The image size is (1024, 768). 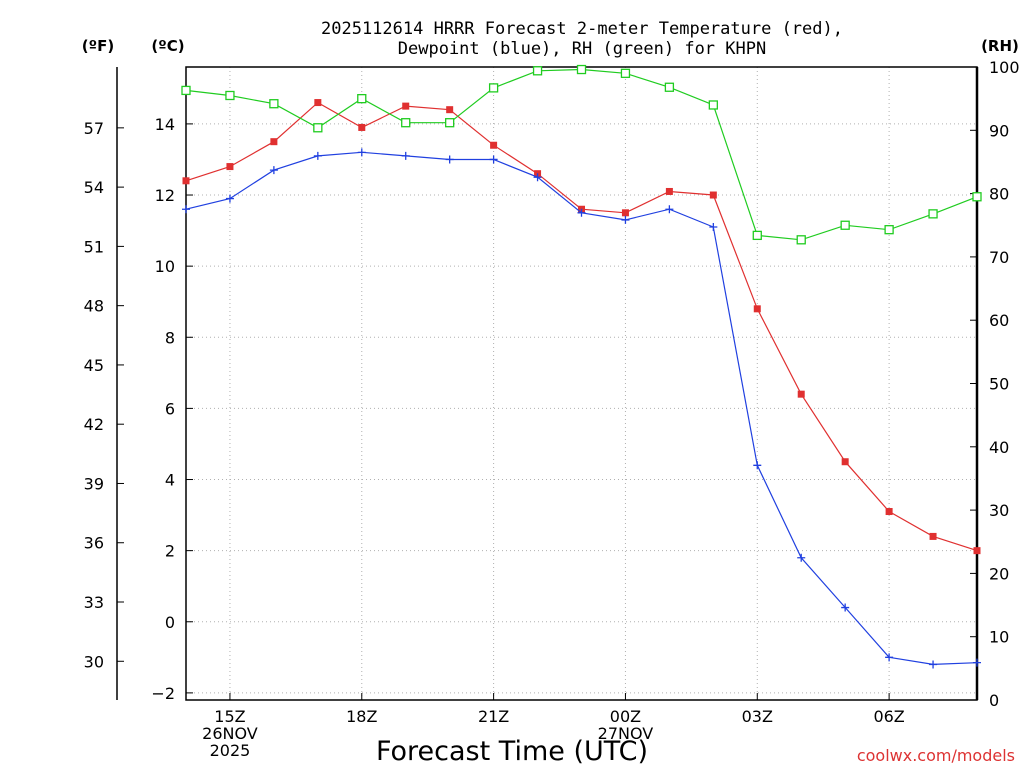 What do you see at coordinates (165, 124) in the screenshot?
I see `celsius-tick-label: 14` at bounding box center [165, 124].